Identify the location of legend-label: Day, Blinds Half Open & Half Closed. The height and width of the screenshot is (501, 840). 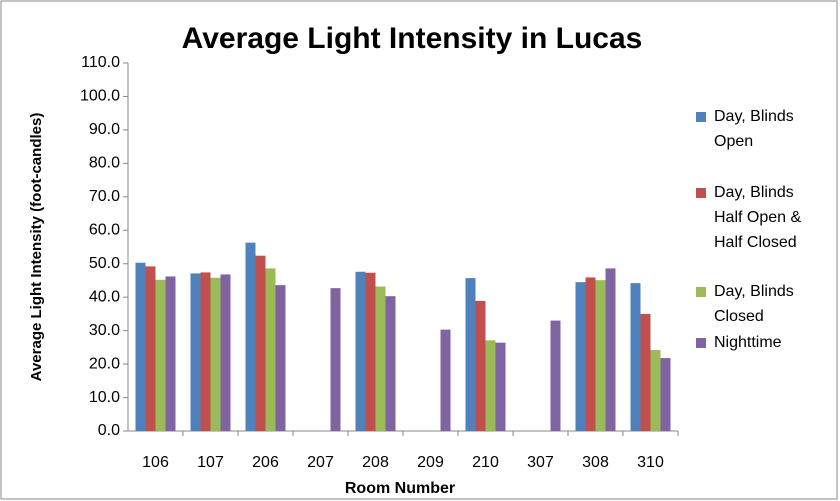
(758, 217).